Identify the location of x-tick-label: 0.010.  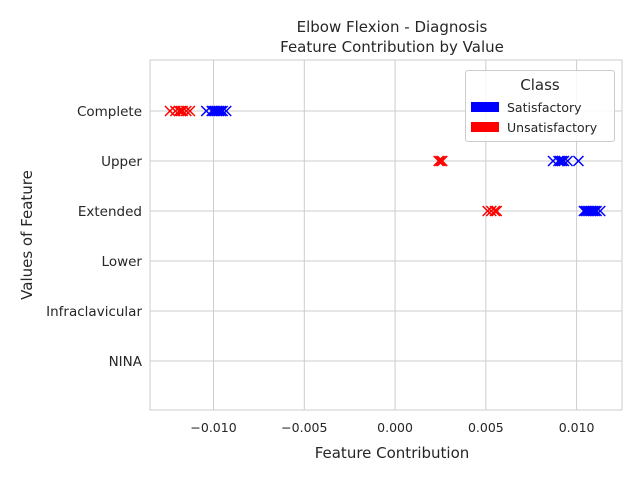
(577, 427).